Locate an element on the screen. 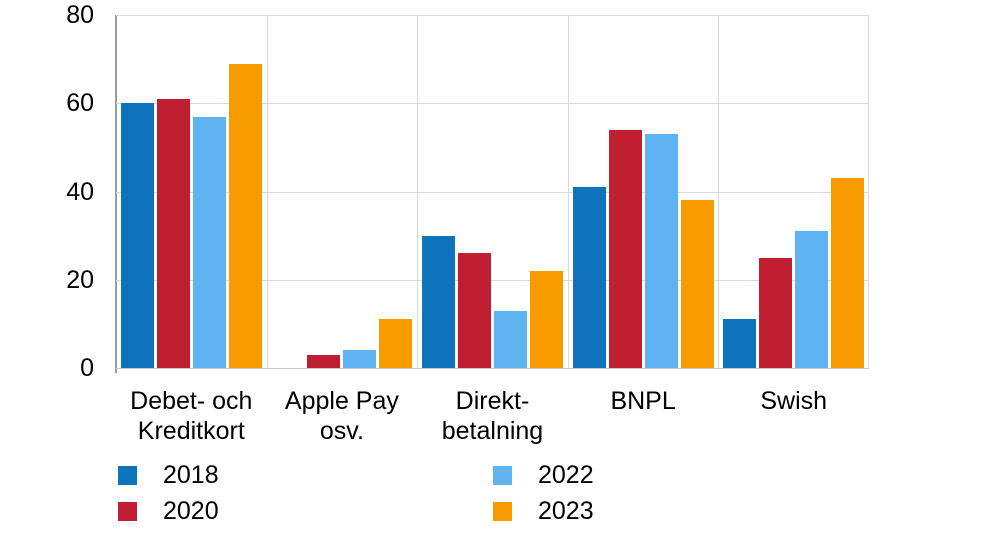  x-axis-line is located at coordinates (492, 368).